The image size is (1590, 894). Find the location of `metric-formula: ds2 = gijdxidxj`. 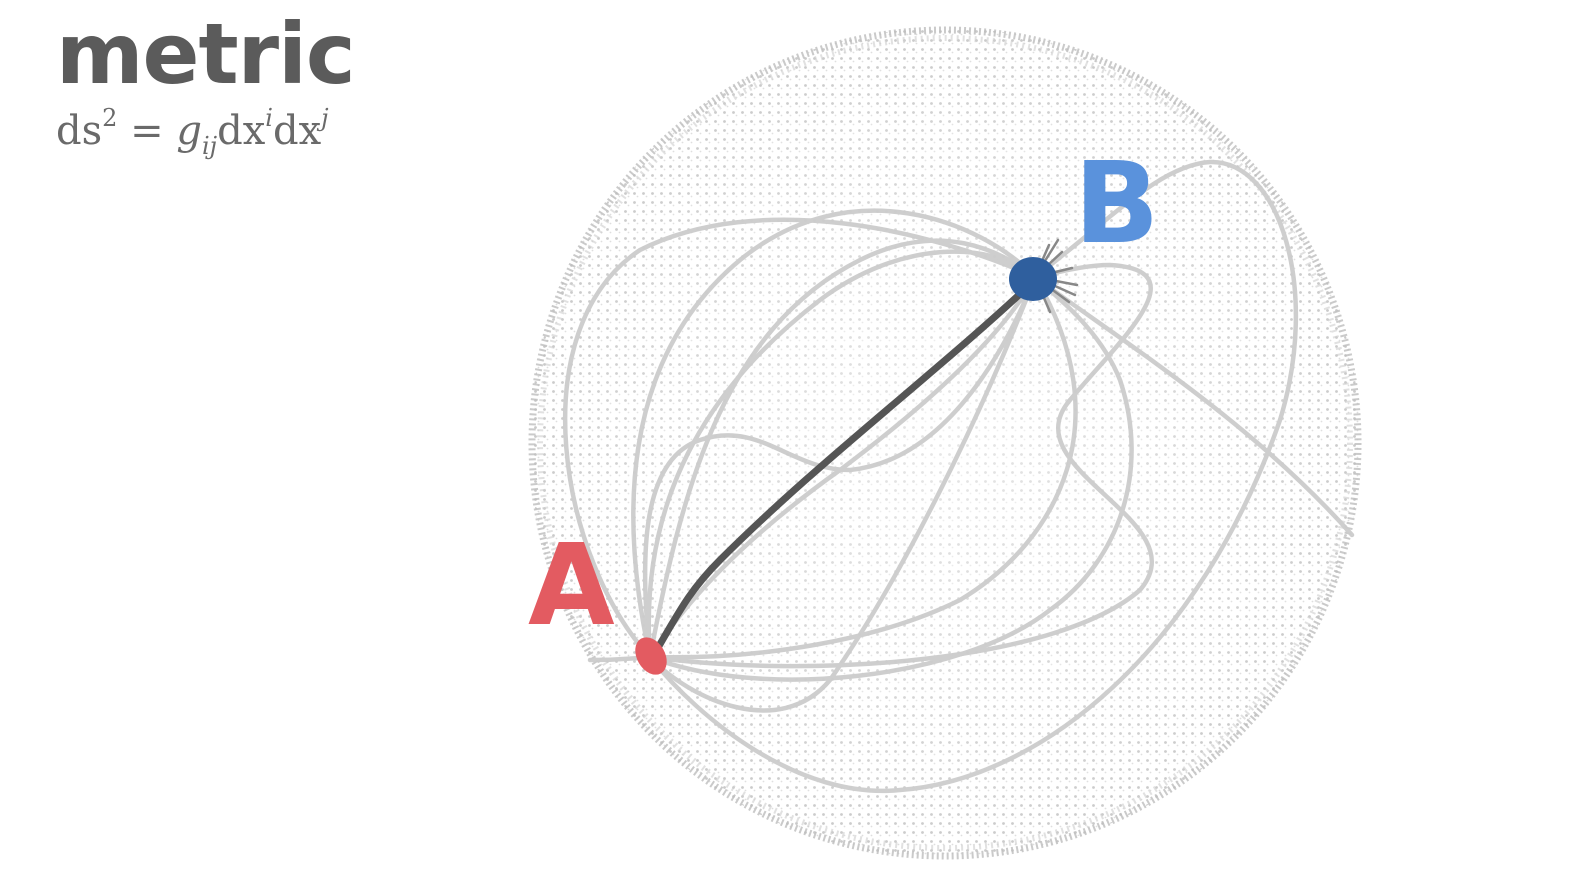

metric-formula: ds2 = gijdxidxj is located at coordinates (205, 132).